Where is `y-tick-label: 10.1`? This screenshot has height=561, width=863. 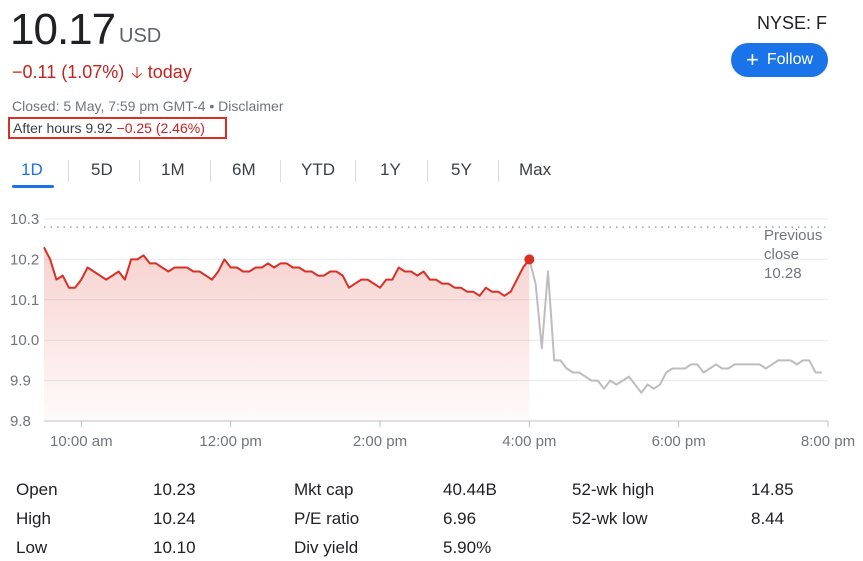
y-tick-label: 10.1 is located at coordinates (24, 300).